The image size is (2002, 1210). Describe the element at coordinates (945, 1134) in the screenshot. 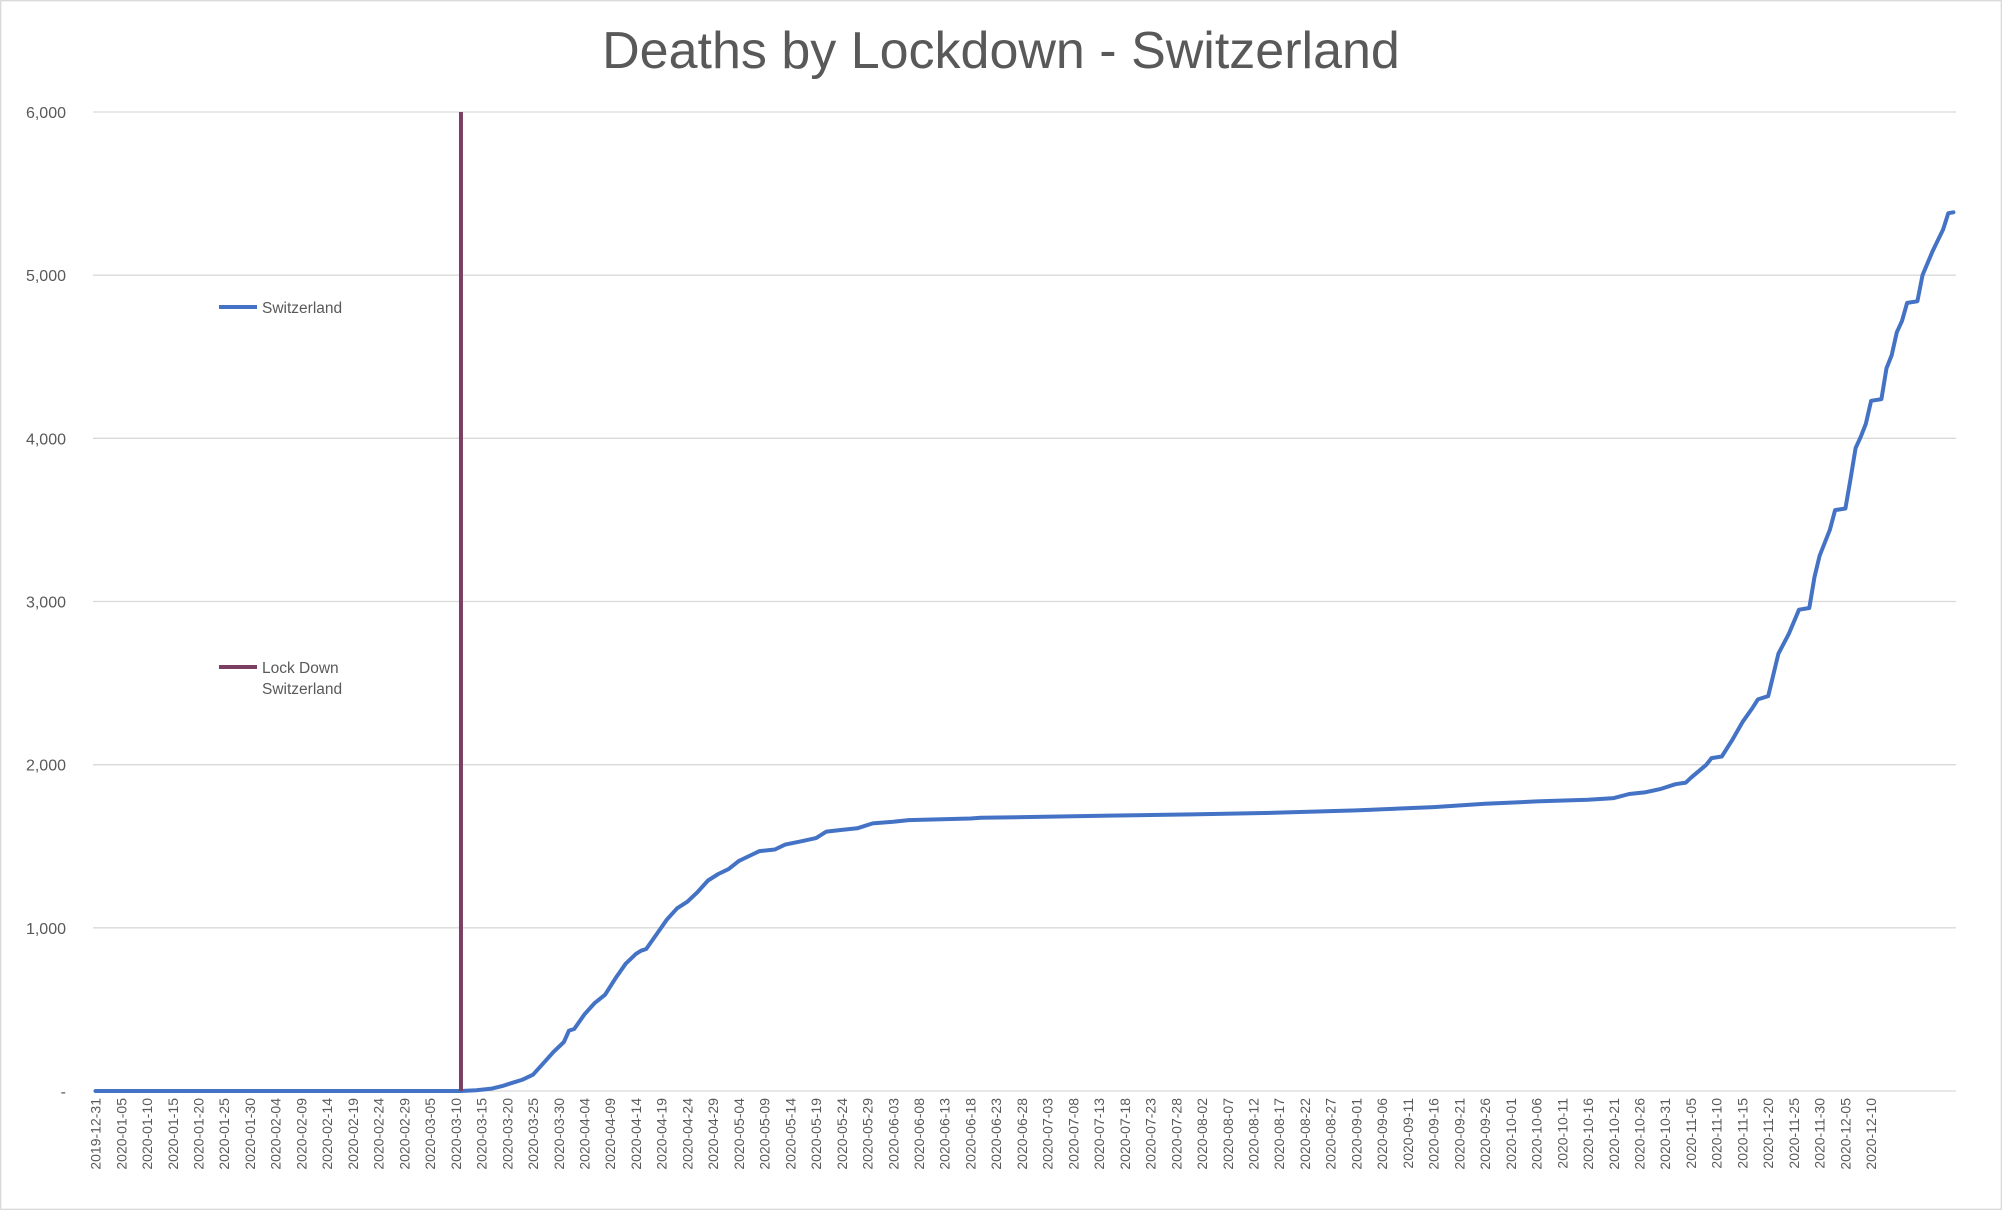

I see `x-tick-label: 2020-06-13` at that location.